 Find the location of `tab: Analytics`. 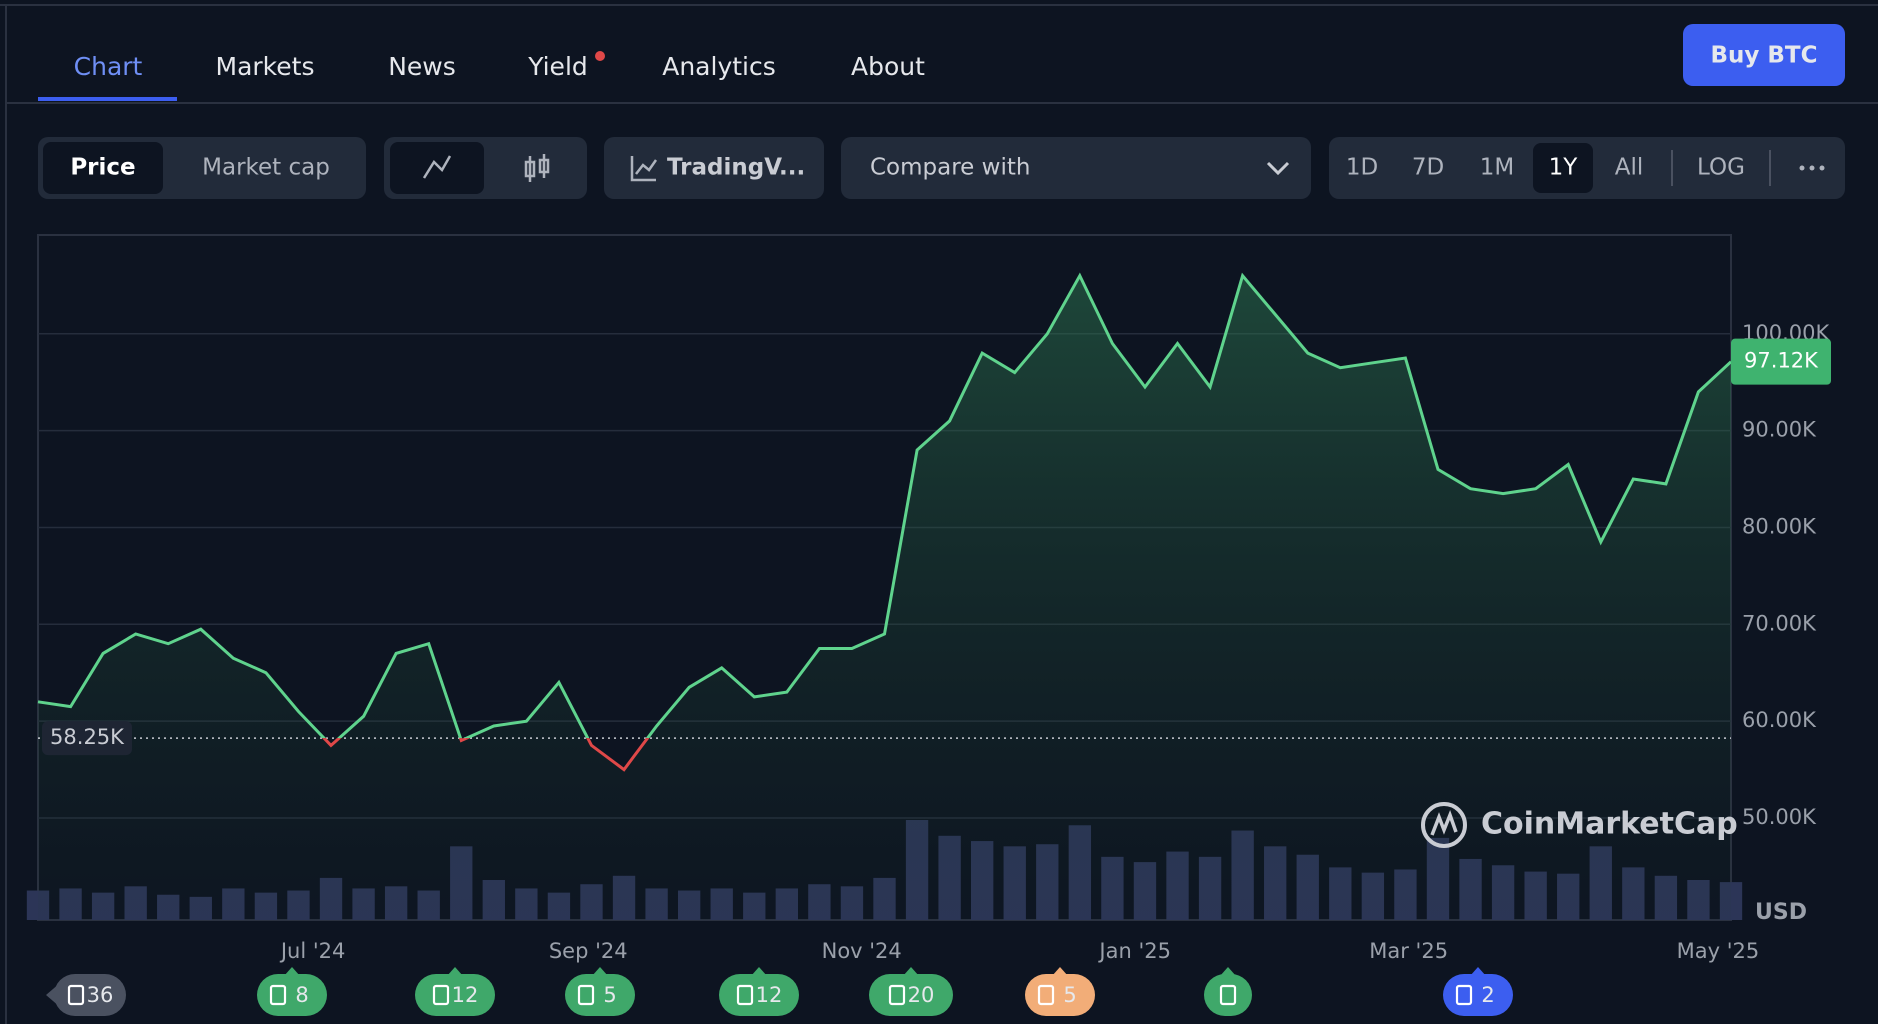

tab: Analytics is located at coordinates (719, 66).